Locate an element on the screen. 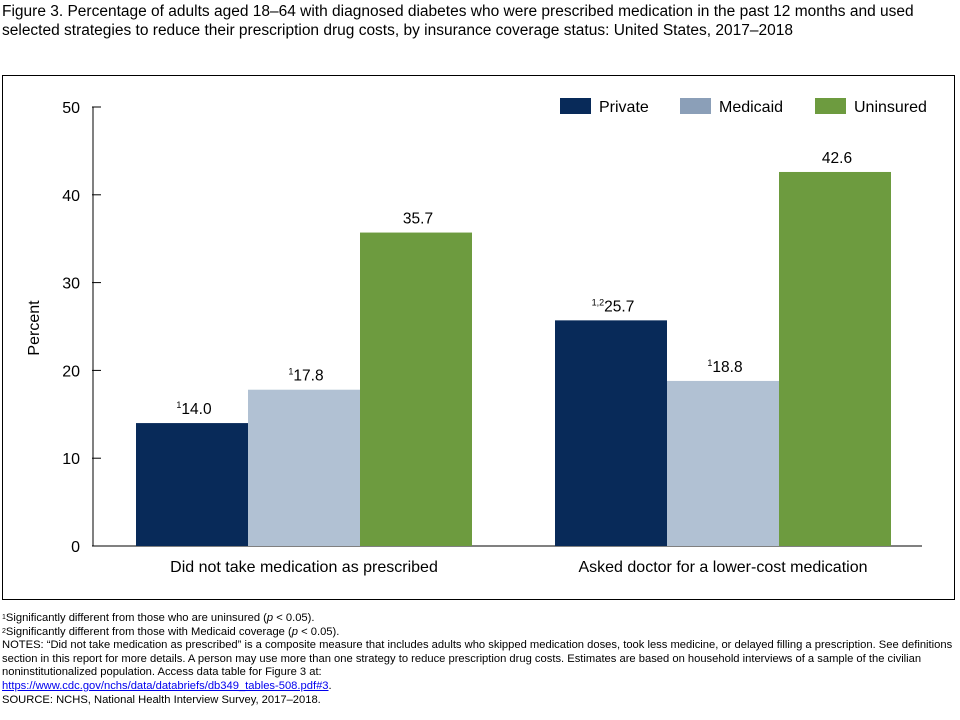 The width and height of the screenshot is (960, 720). y-tick-label: 30 is located at coordinates (71, 284).